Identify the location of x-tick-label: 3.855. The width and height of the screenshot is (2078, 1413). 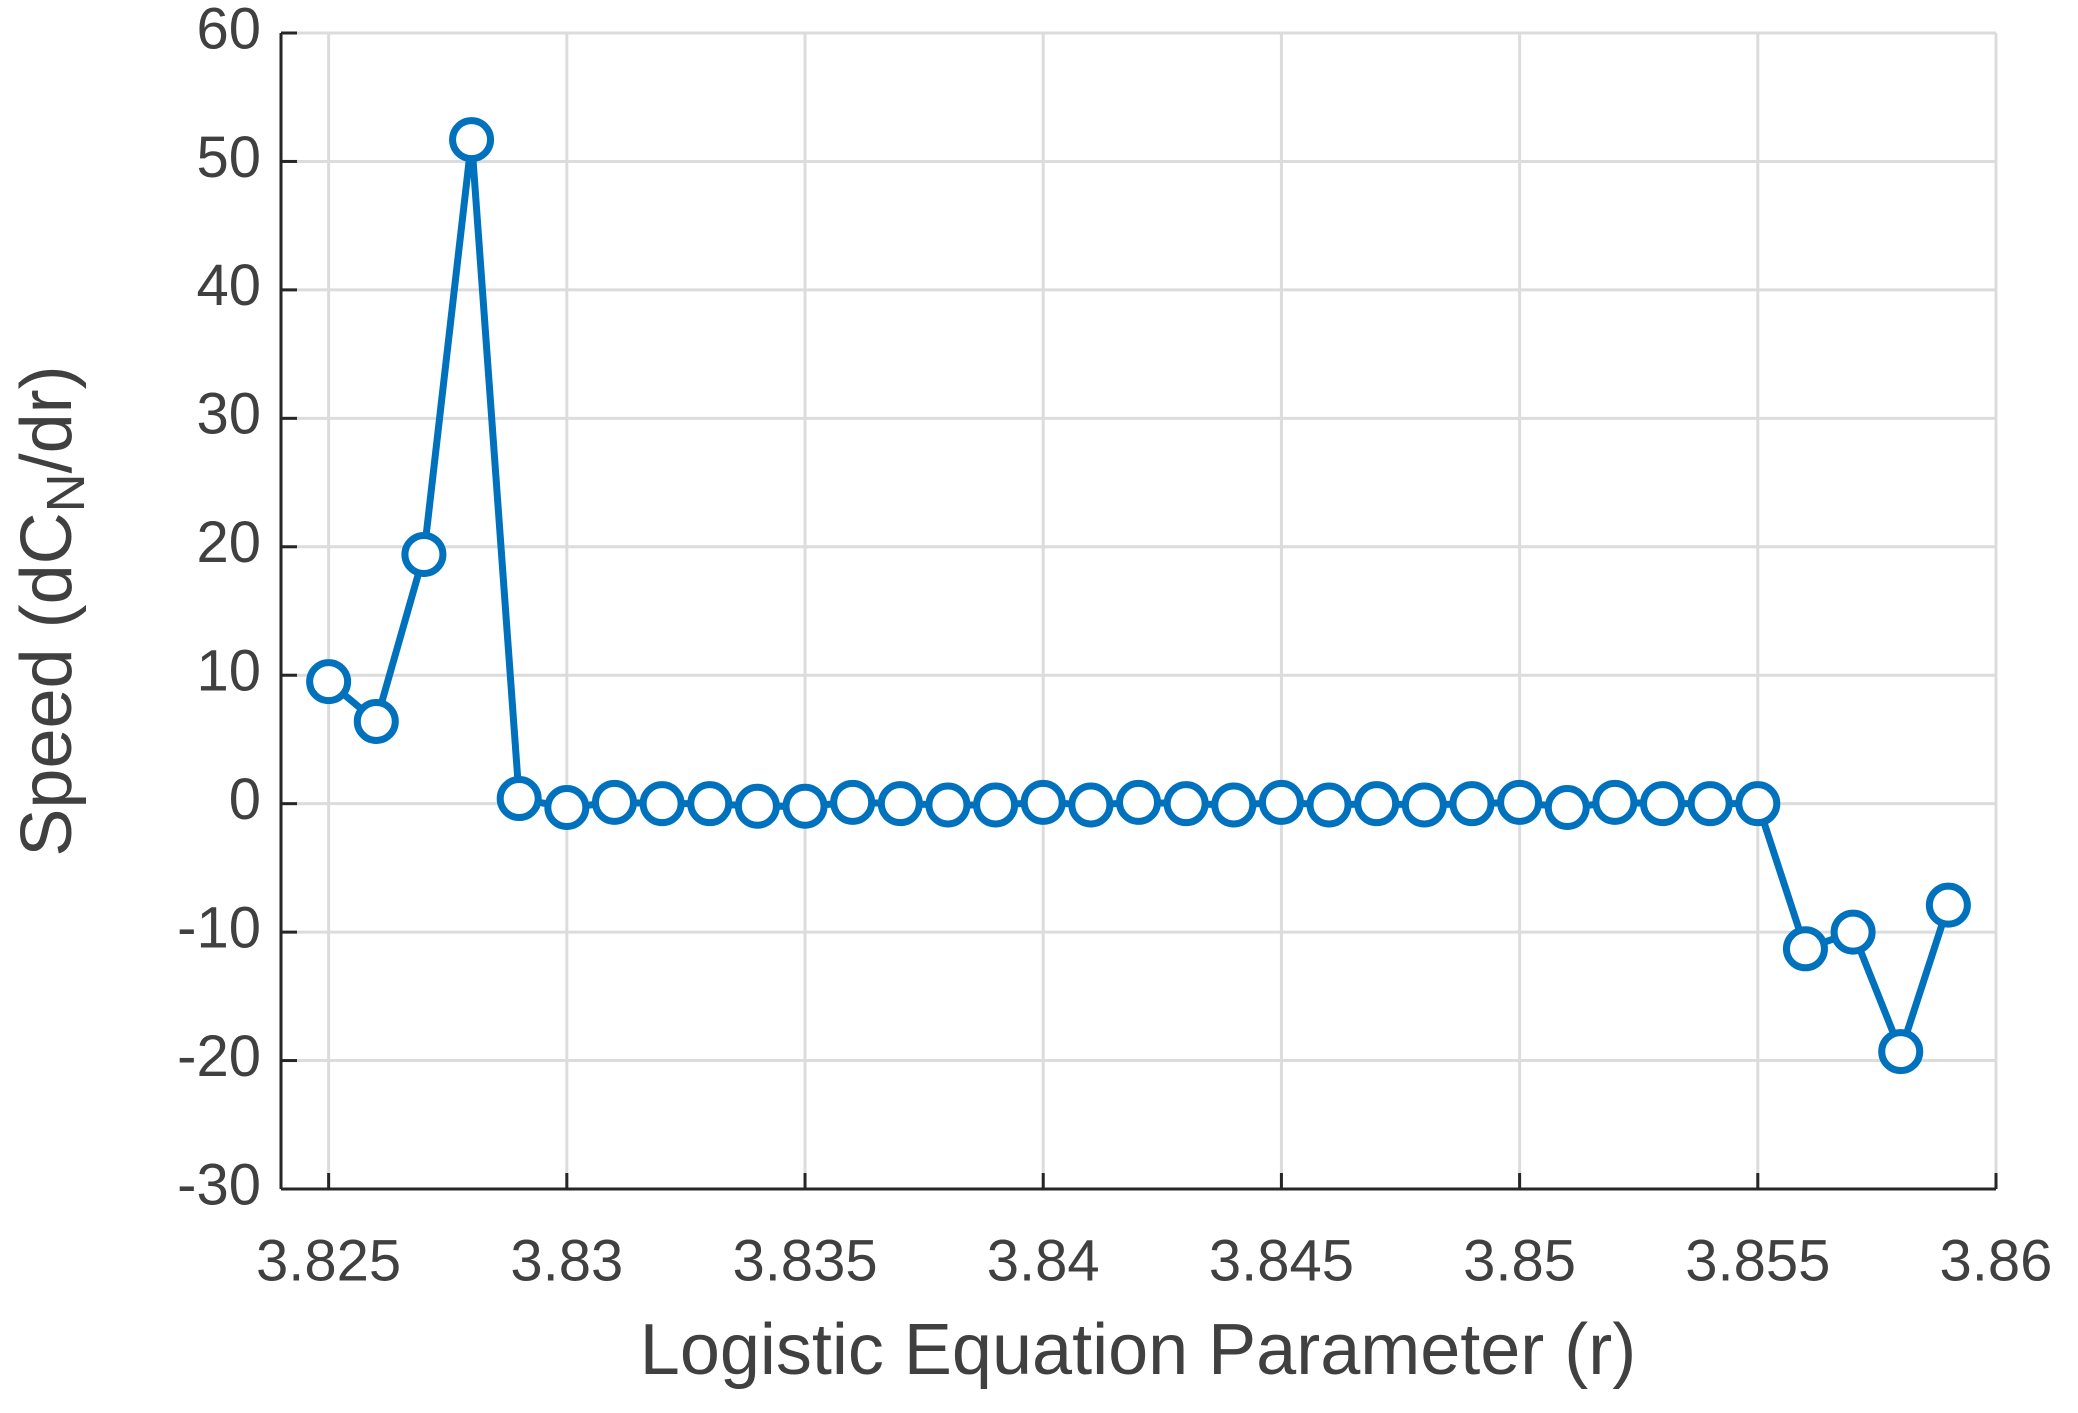
(1757, 1260).